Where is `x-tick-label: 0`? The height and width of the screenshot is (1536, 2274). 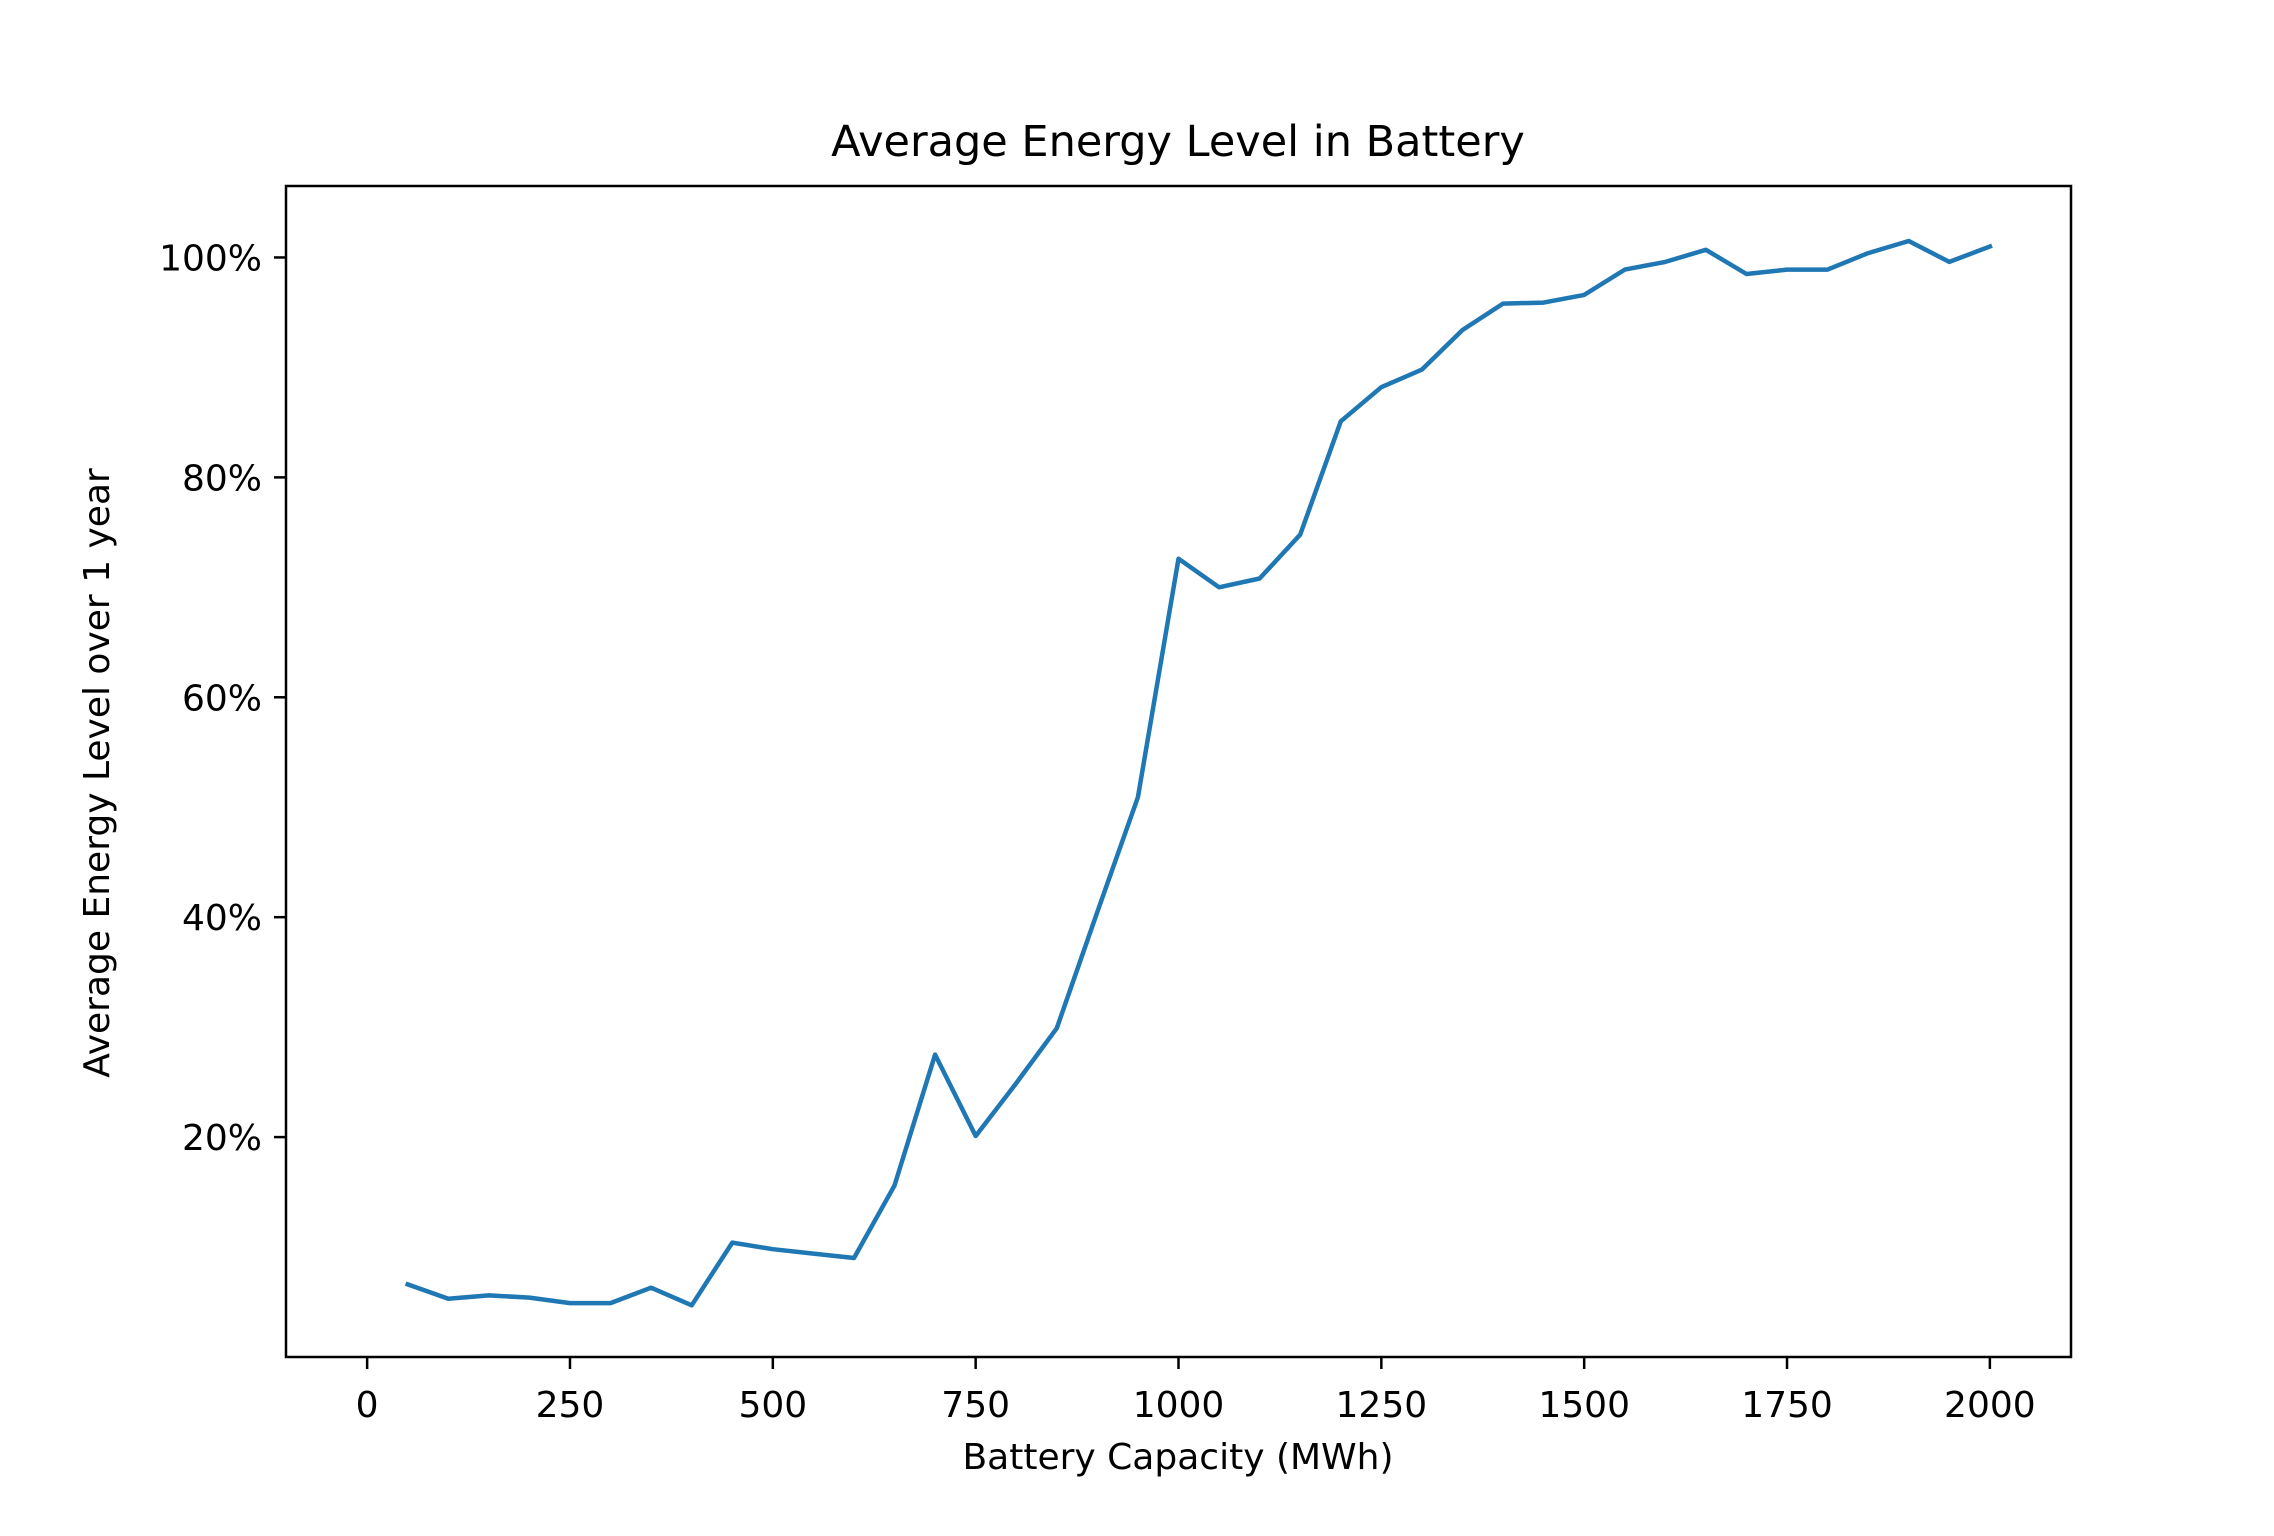
x-tick-label: 0 is located at coordinates (367, 1405).